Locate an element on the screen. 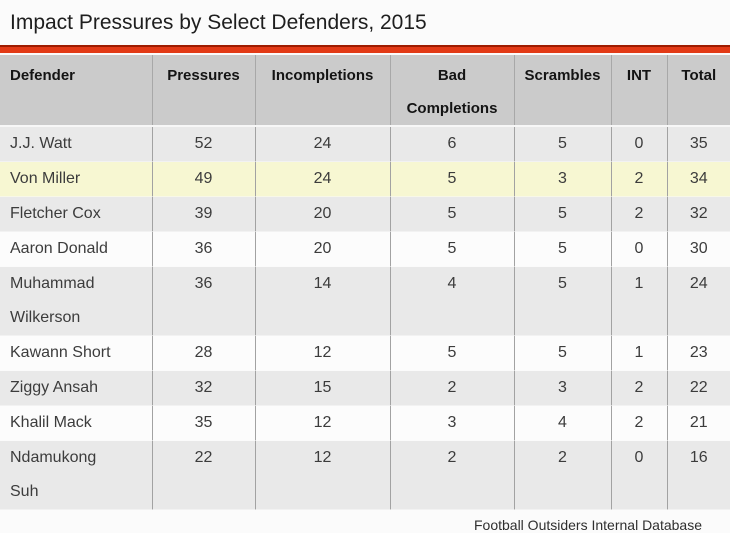  defender-name-cell: Ziggy Ansah is located at coordinates (76, 388).